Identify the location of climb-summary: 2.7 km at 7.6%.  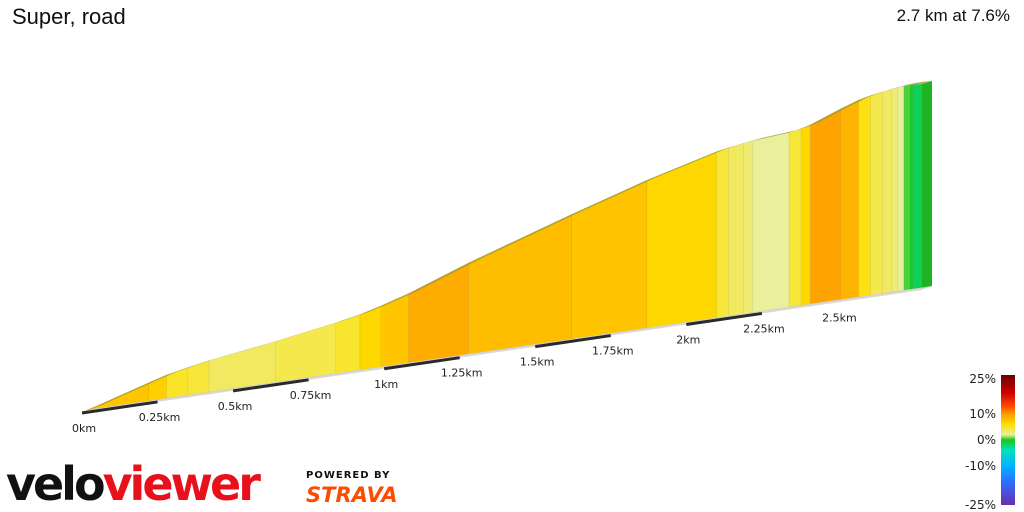
(953, 15).